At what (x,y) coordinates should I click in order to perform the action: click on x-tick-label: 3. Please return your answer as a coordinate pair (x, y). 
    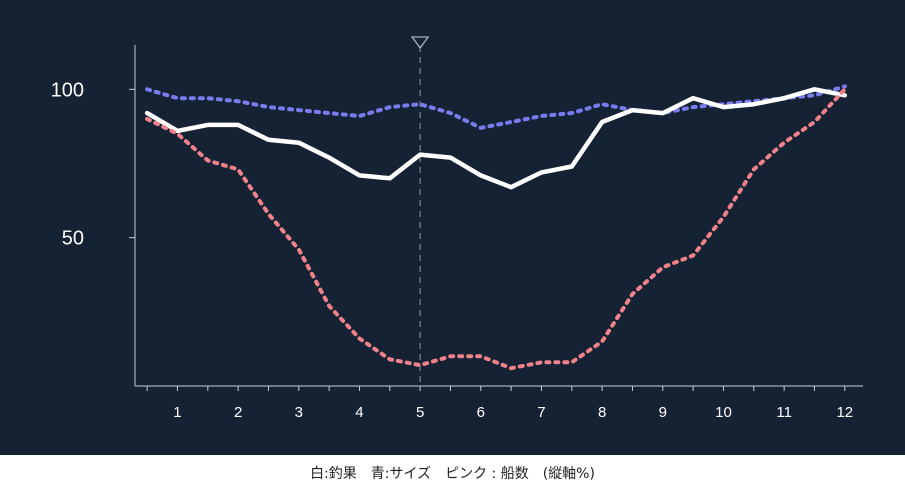
    Looking at the image, I should click on (299, 412).